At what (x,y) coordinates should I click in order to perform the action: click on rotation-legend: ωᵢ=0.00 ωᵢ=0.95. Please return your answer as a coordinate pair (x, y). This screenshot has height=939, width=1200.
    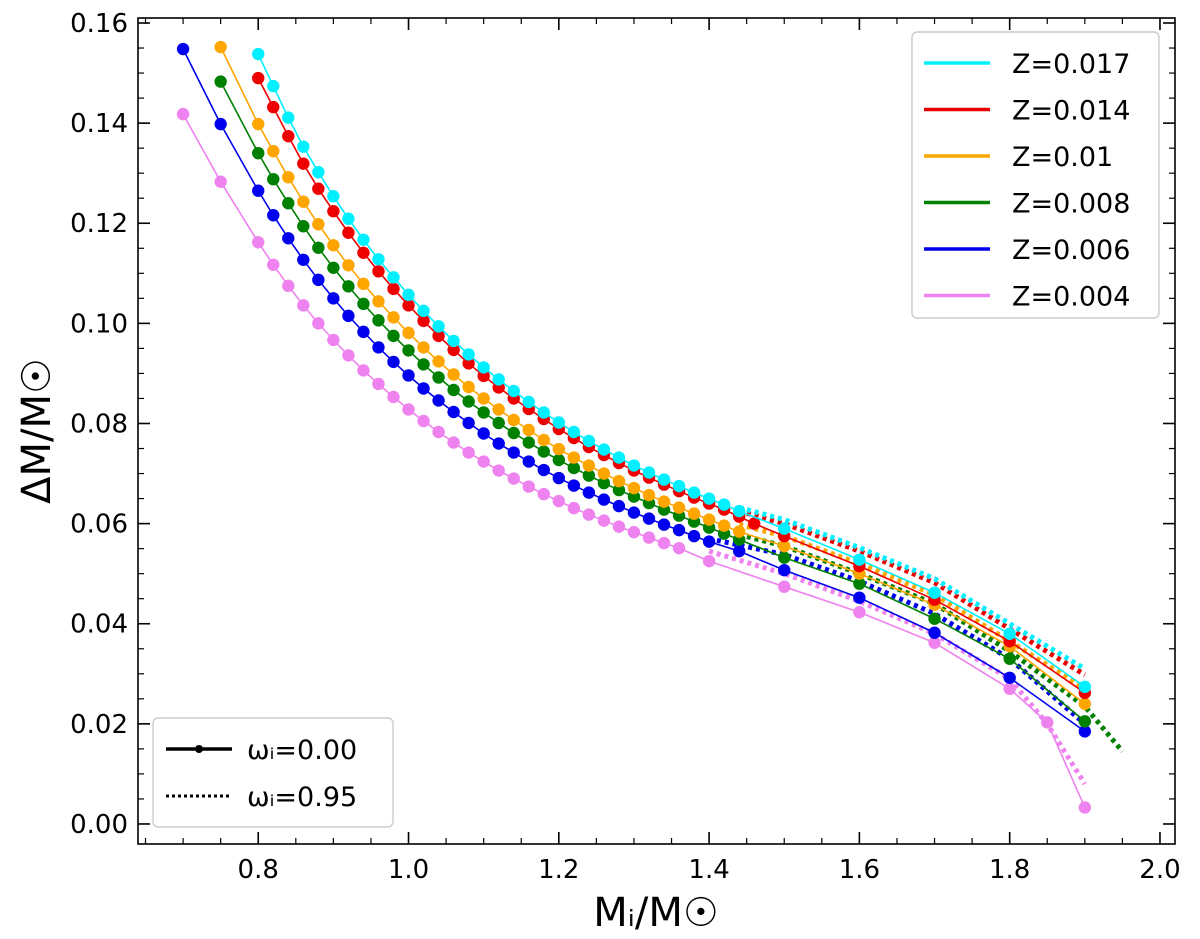
    Looking at the image, I should click on (273, 772).